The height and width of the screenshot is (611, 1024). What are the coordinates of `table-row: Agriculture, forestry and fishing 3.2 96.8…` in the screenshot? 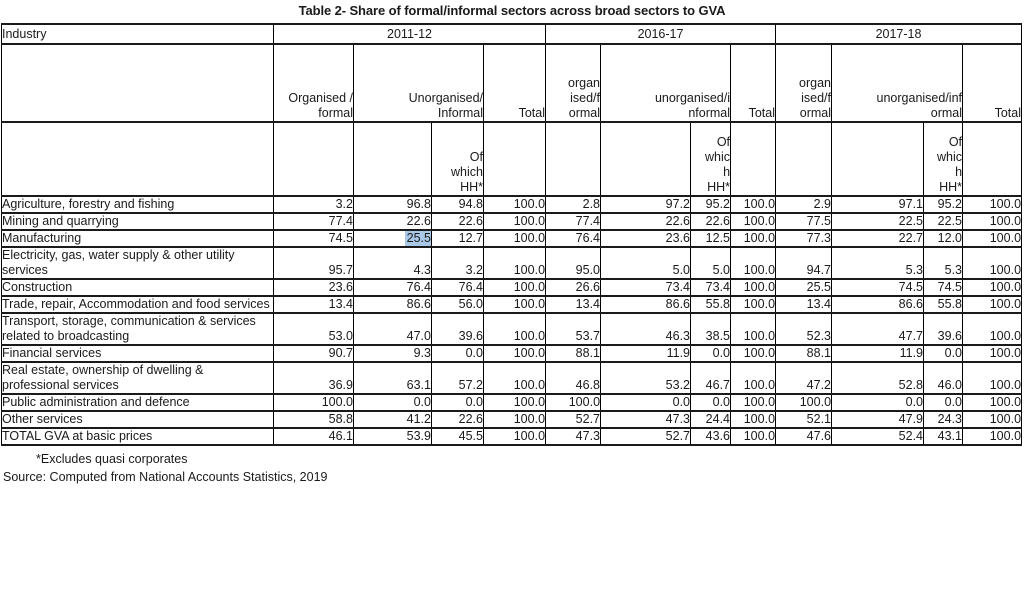 It's located at (512, 204).